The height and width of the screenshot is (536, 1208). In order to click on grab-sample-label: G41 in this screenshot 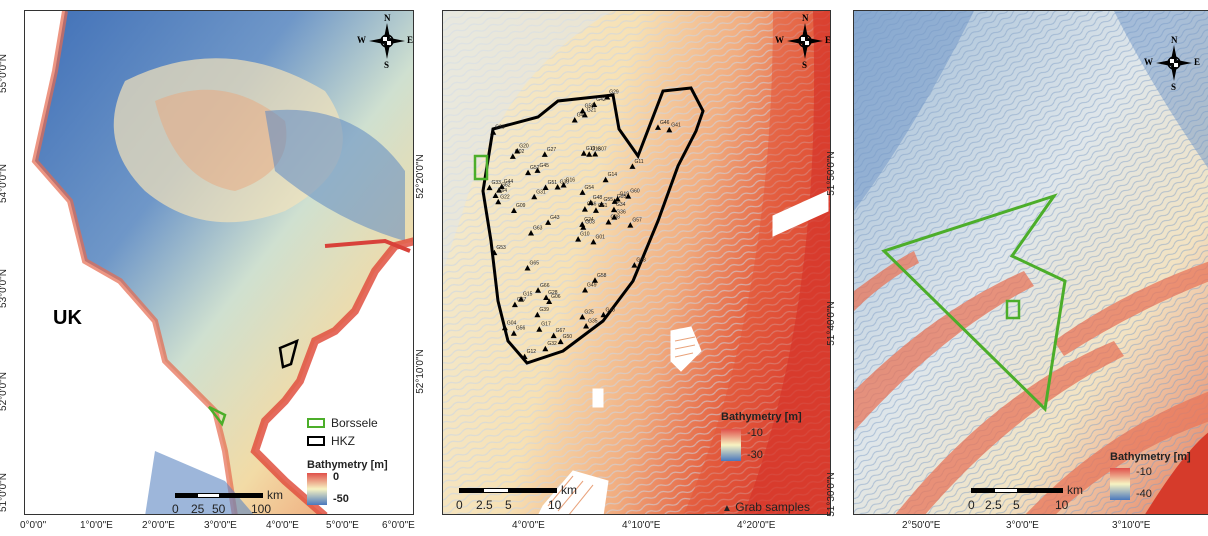, I will do `click(676, 125)`.